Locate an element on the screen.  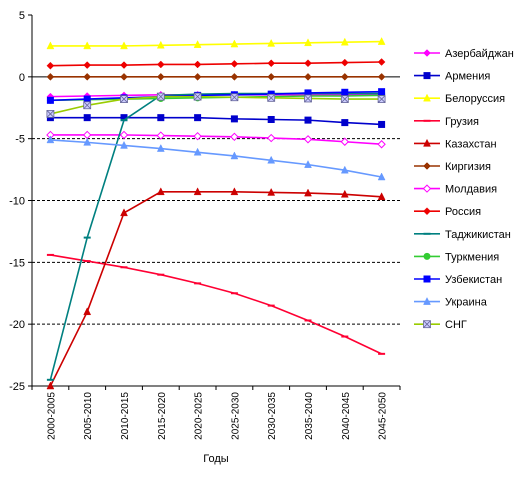
legend-label: Таджикистан is located at coordinates (478, 235).